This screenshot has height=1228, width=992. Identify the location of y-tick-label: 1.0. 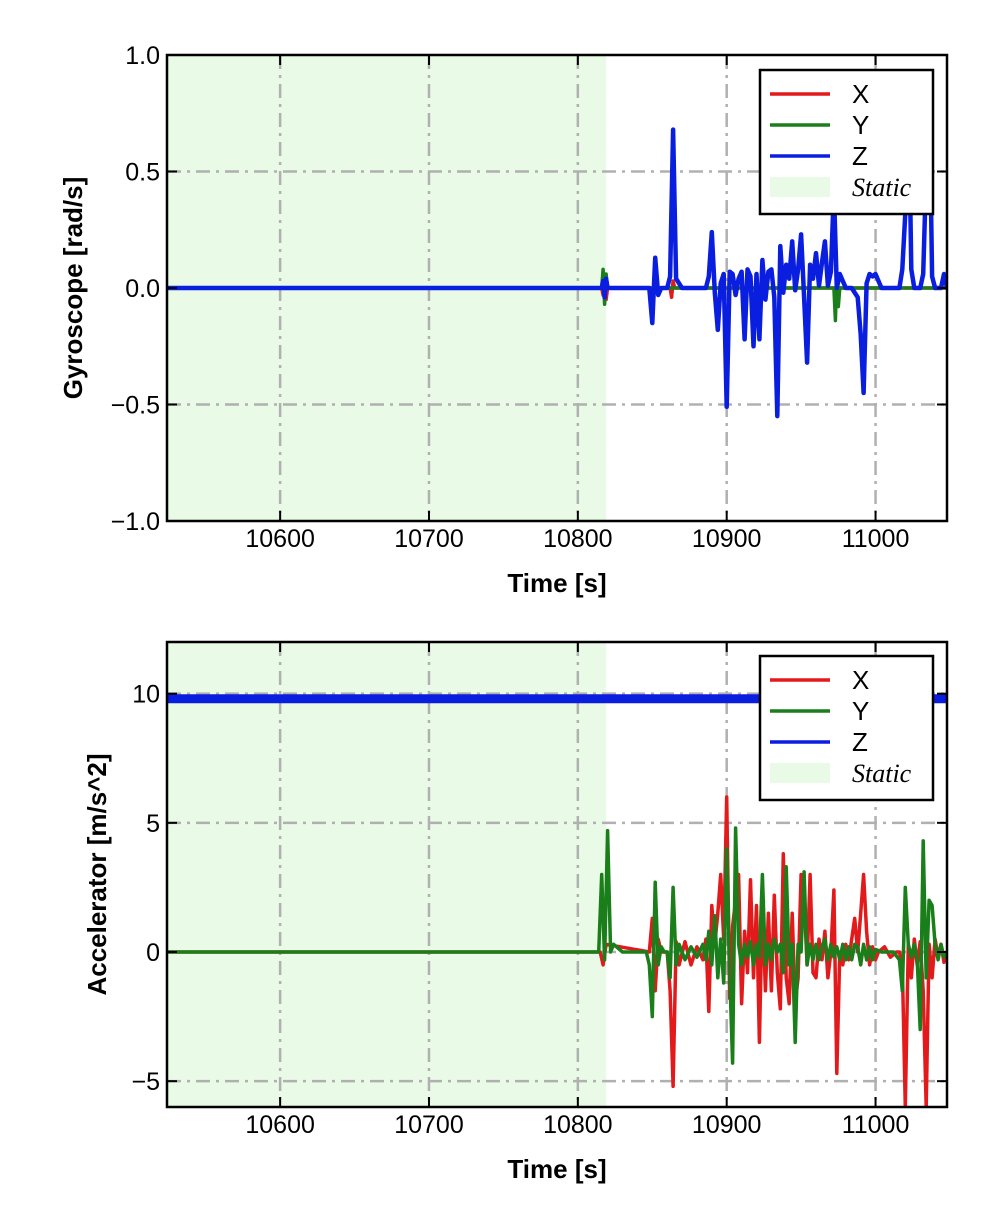
(142, 56).